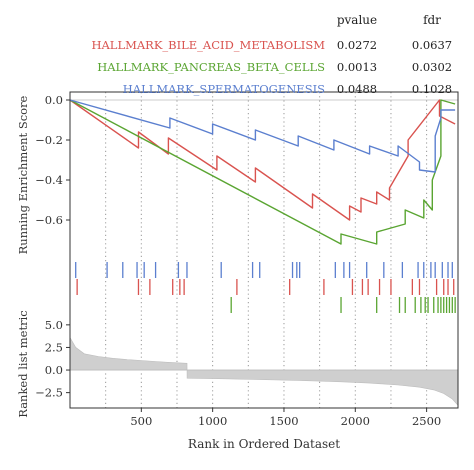  What do you see at coordinates (426, 421) in the screenshot?
I see `x-tick-label-4: 2500` at bounding box center [426, 421].